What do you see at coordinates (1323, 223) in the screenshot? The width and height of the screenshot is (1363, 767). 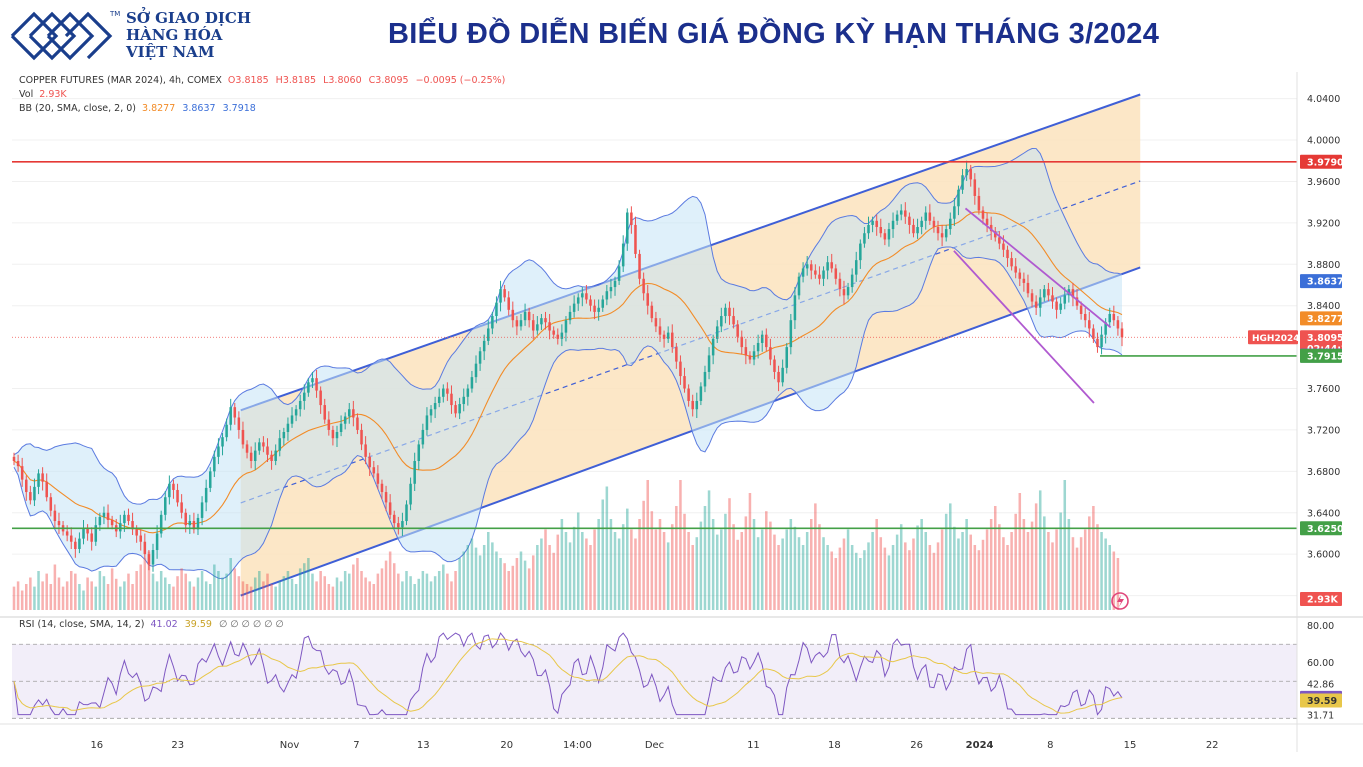 I see `y-tick-label-3: 3.9200` at bounding box center [1323, 223].